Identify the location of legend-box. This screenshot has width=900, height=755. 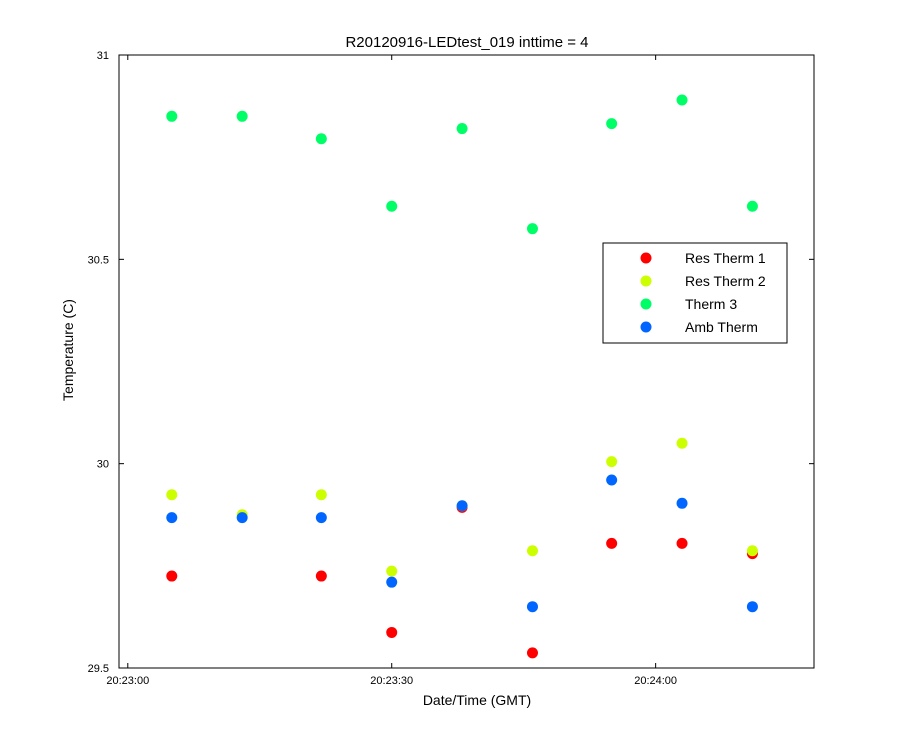
(695, 293).